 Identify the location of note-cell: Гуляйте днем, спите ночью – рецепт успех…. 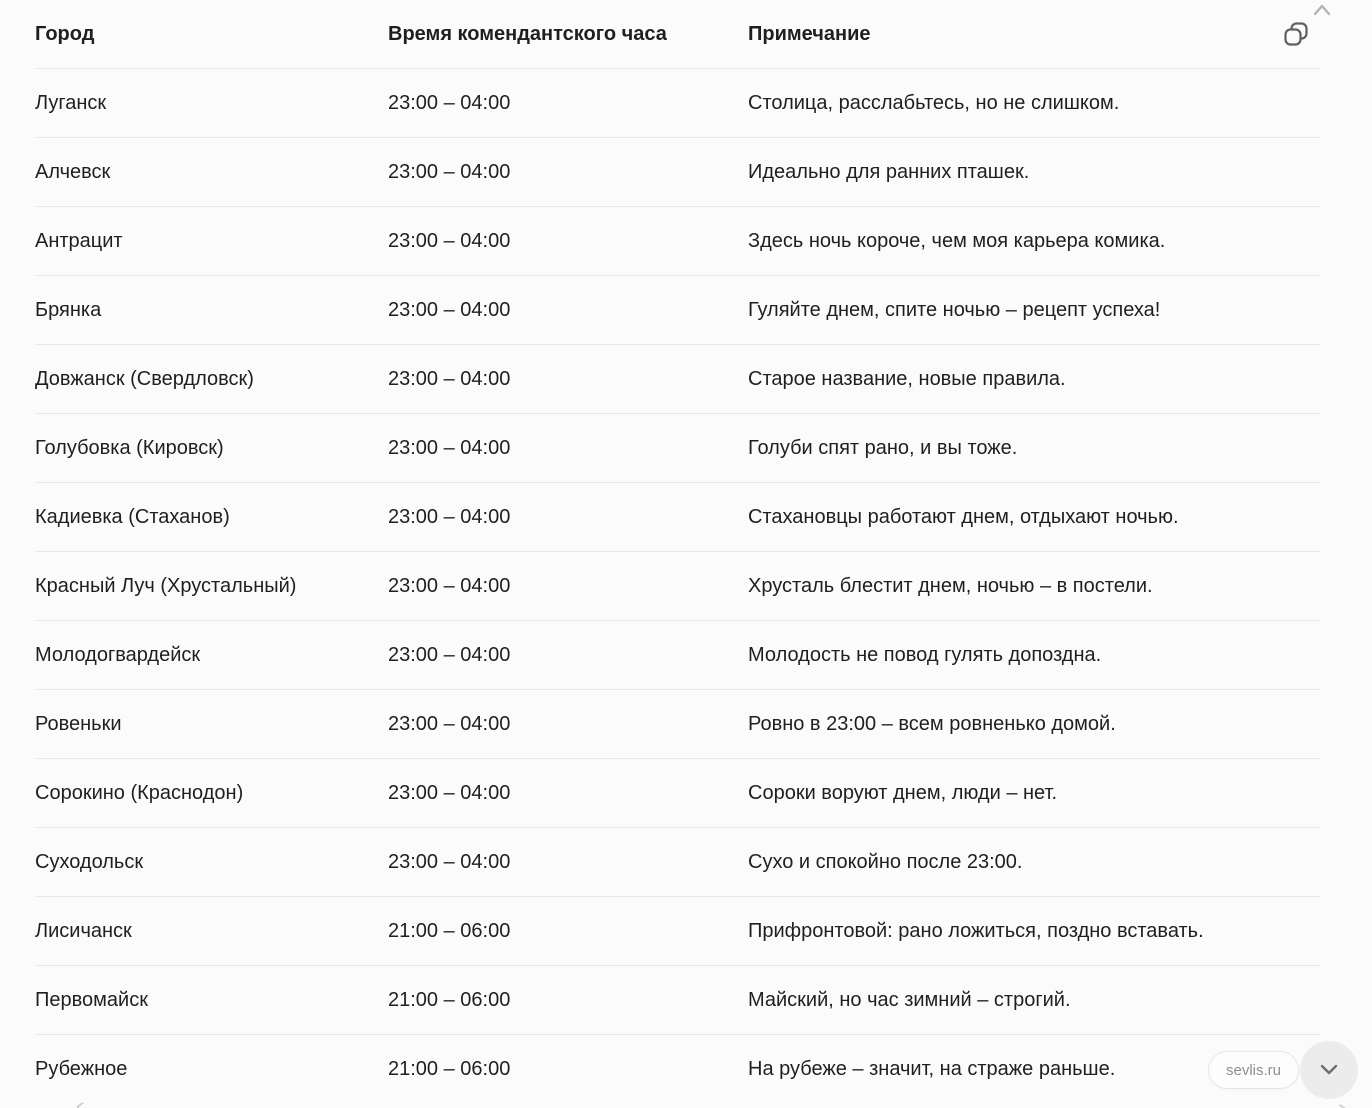
(954, 309).